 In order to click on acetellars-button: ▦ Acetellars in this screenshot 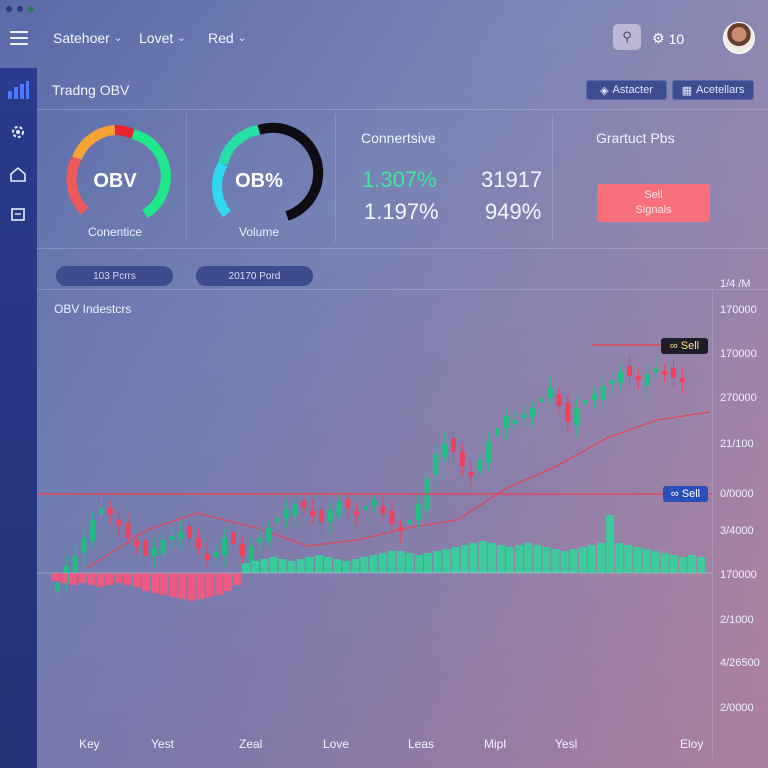, I will do `click(713, 90)`.